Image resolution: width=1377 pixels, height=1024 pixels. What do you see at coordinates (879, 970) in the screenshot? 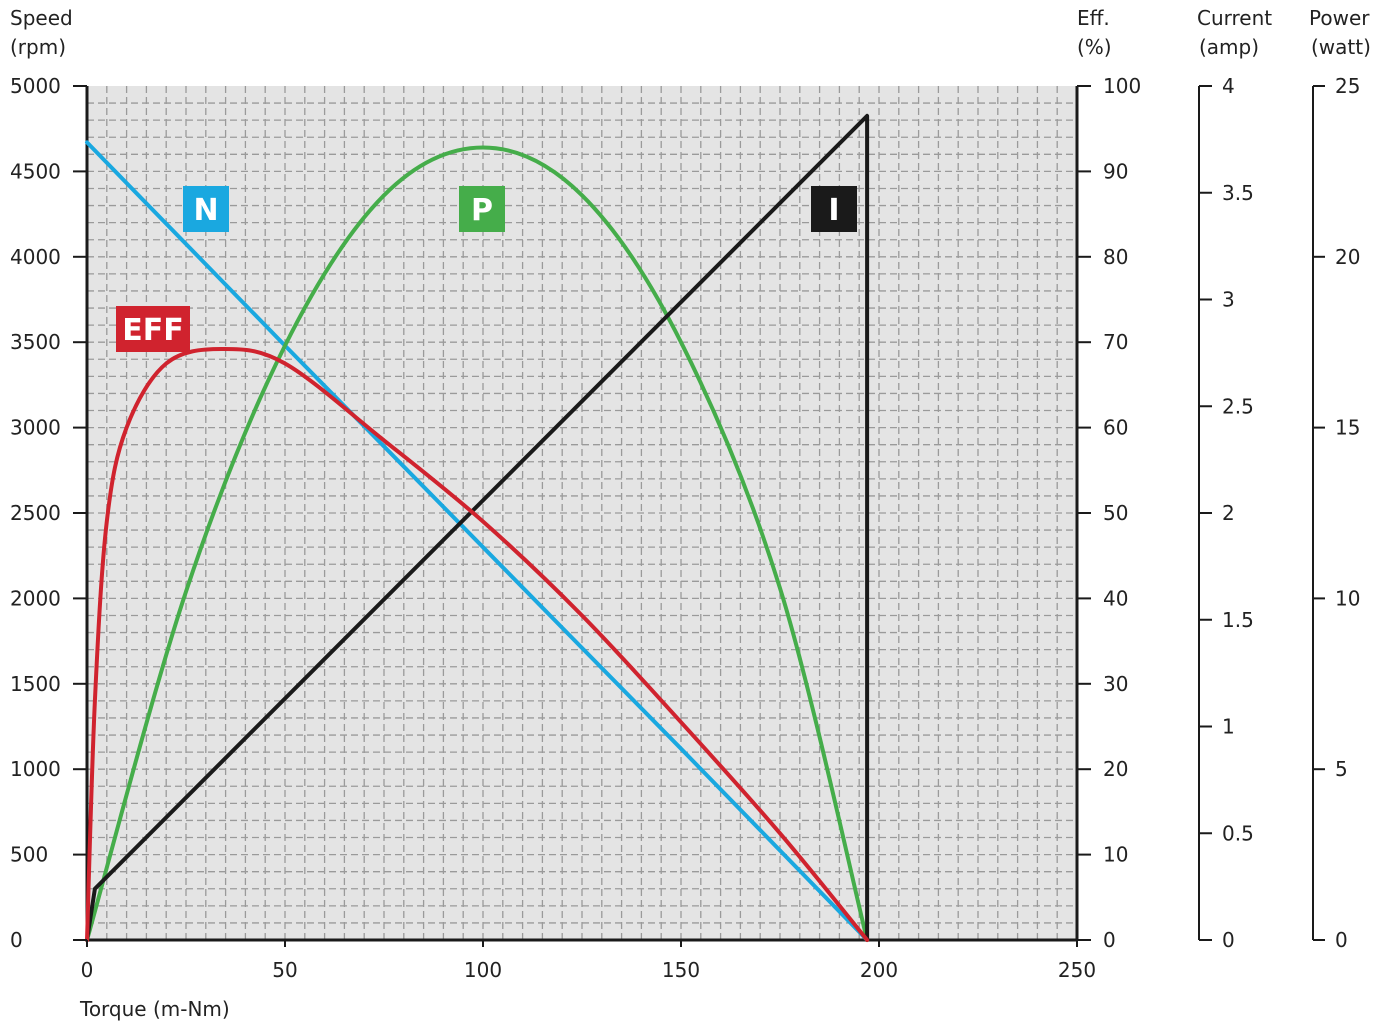
I see `x-tick-label: 200` at bounding box center [879, 970].